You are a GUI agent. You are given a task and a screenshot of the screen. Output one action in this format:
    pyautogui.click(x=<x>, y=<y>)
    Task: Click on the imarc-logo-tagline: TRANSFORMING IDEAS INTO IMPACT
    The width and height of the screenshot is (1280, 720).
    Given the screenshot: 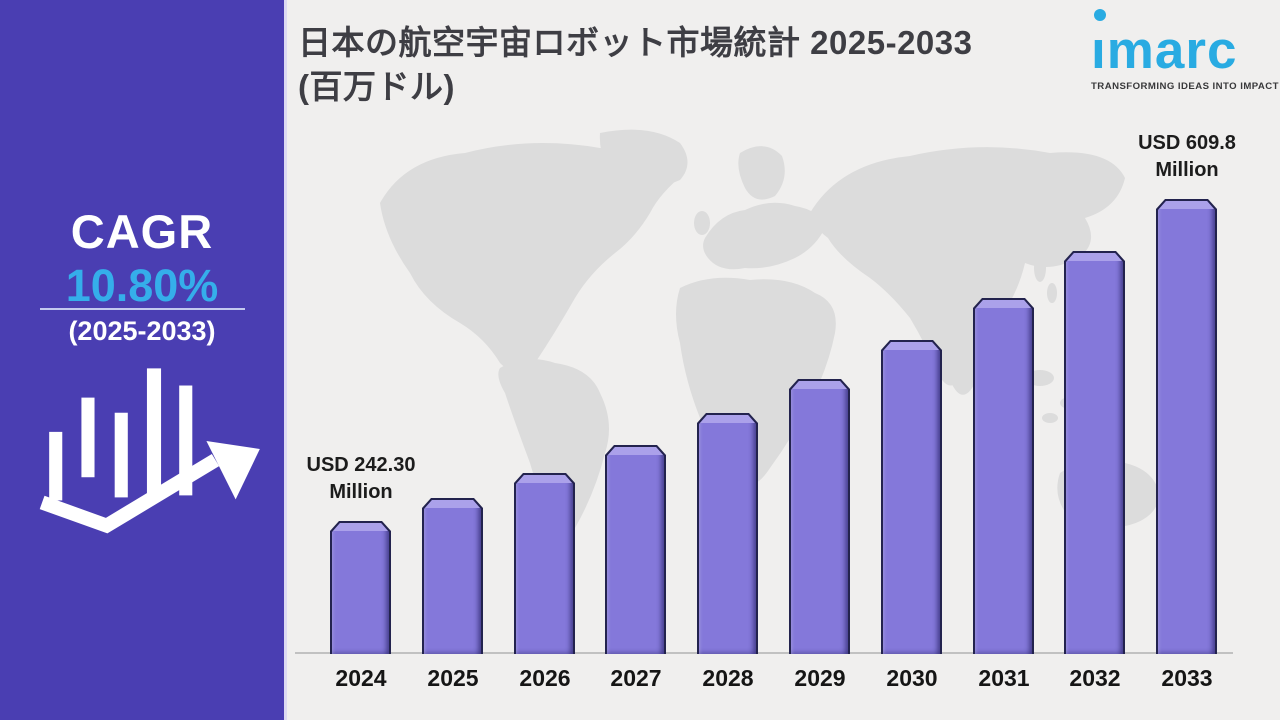 What is the action you would take?
    pyautogui.click(x=1185, y=86)
    